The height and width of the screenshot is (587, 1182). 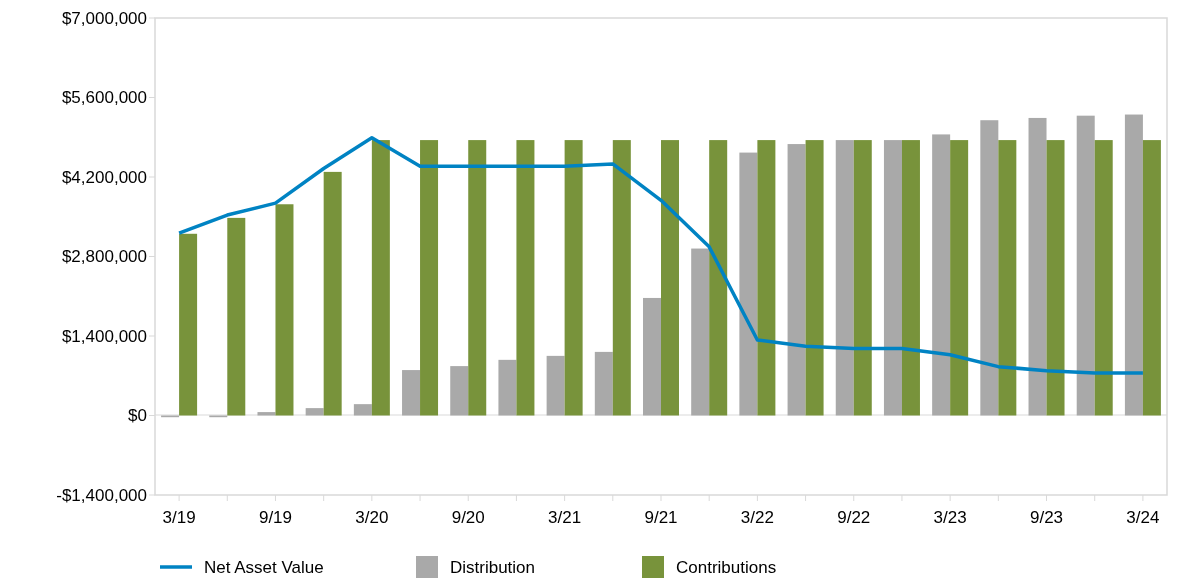 I want to click on legend-label: Net Asset Value, so click(x=264, y=567).